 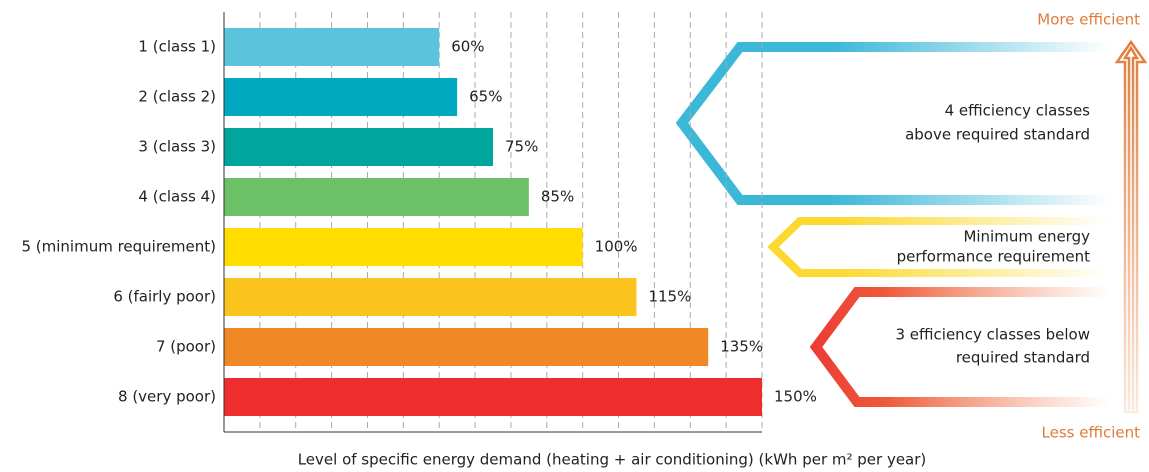 I want to click on value-label: 135%, so click(x=741, y=347).